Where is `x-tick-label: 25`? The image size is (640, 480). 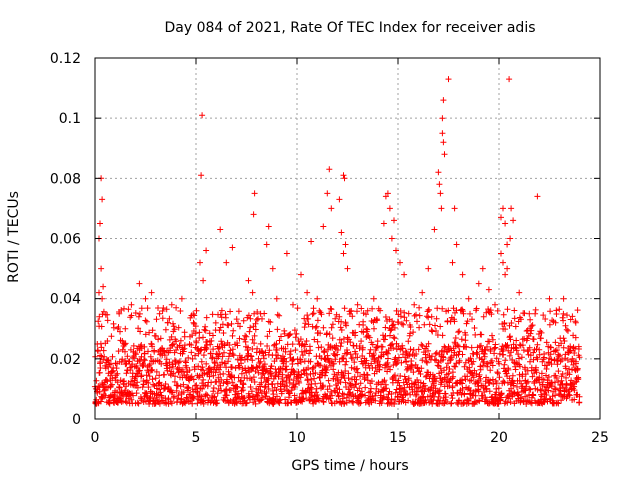
x-tick-label: 25 is located at coordinates (600, 438).